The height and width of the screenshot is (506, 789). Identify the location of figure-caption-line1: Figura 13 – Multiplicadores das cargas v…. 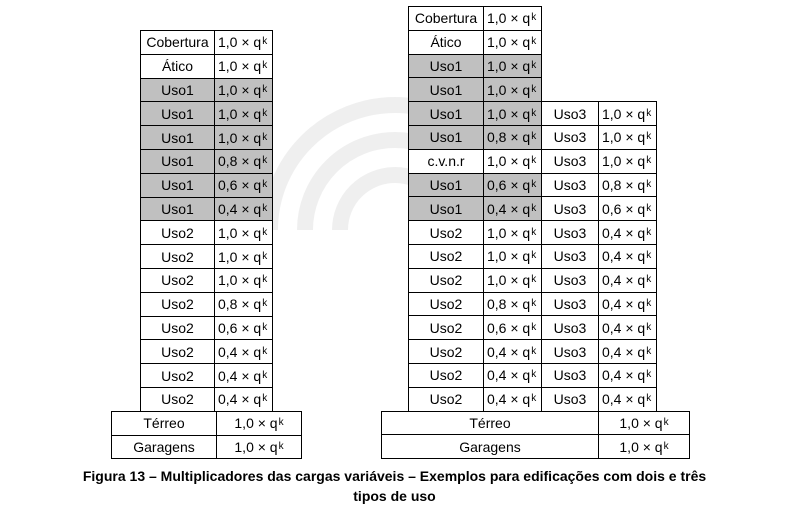
(394, 476).